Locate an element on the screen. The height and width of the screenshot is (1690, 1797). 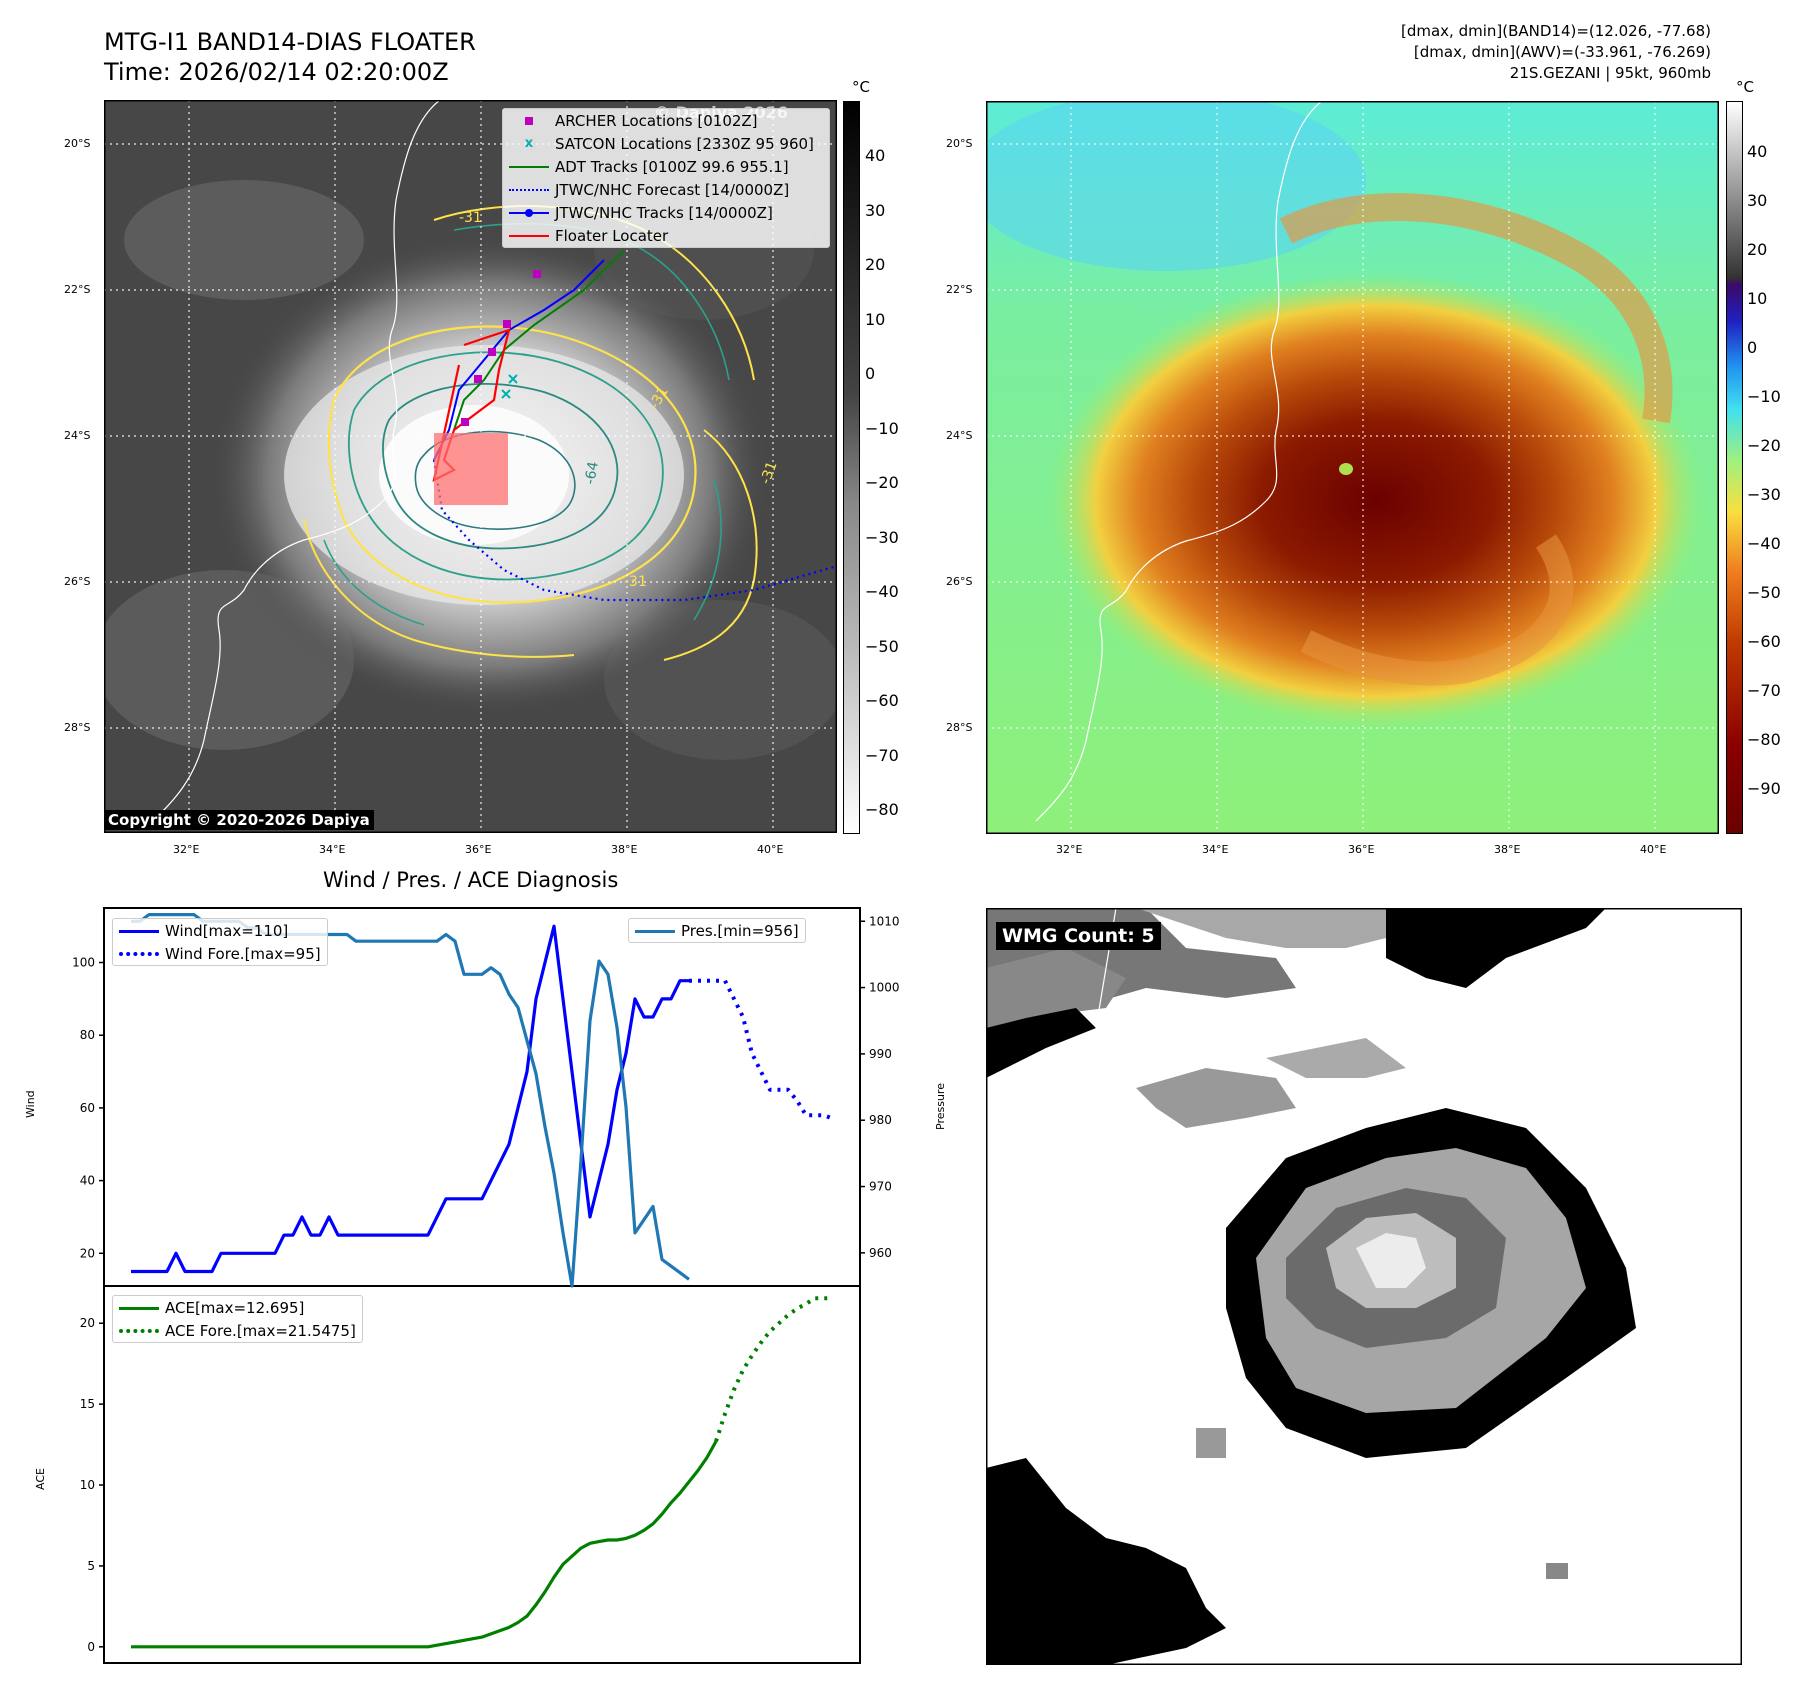
series-line-ace is located at coordinates (424, 1544).